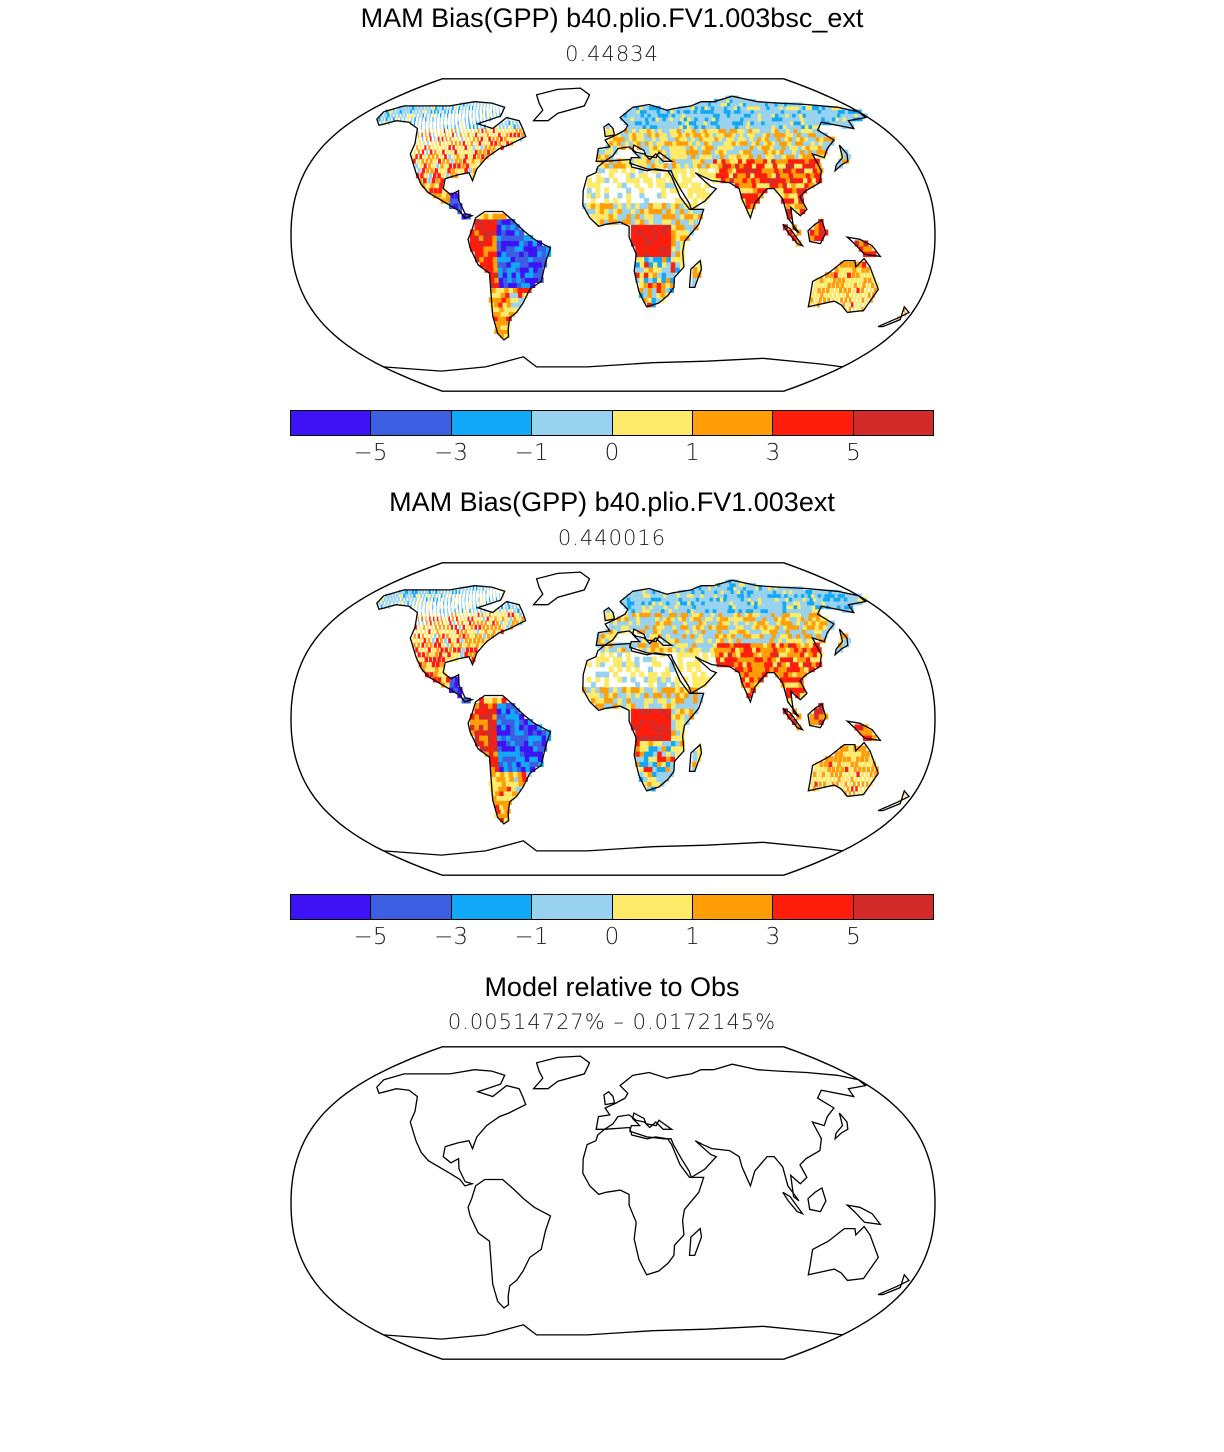  I want to click on colorbar-tick-label: 0, so click(612, 937).